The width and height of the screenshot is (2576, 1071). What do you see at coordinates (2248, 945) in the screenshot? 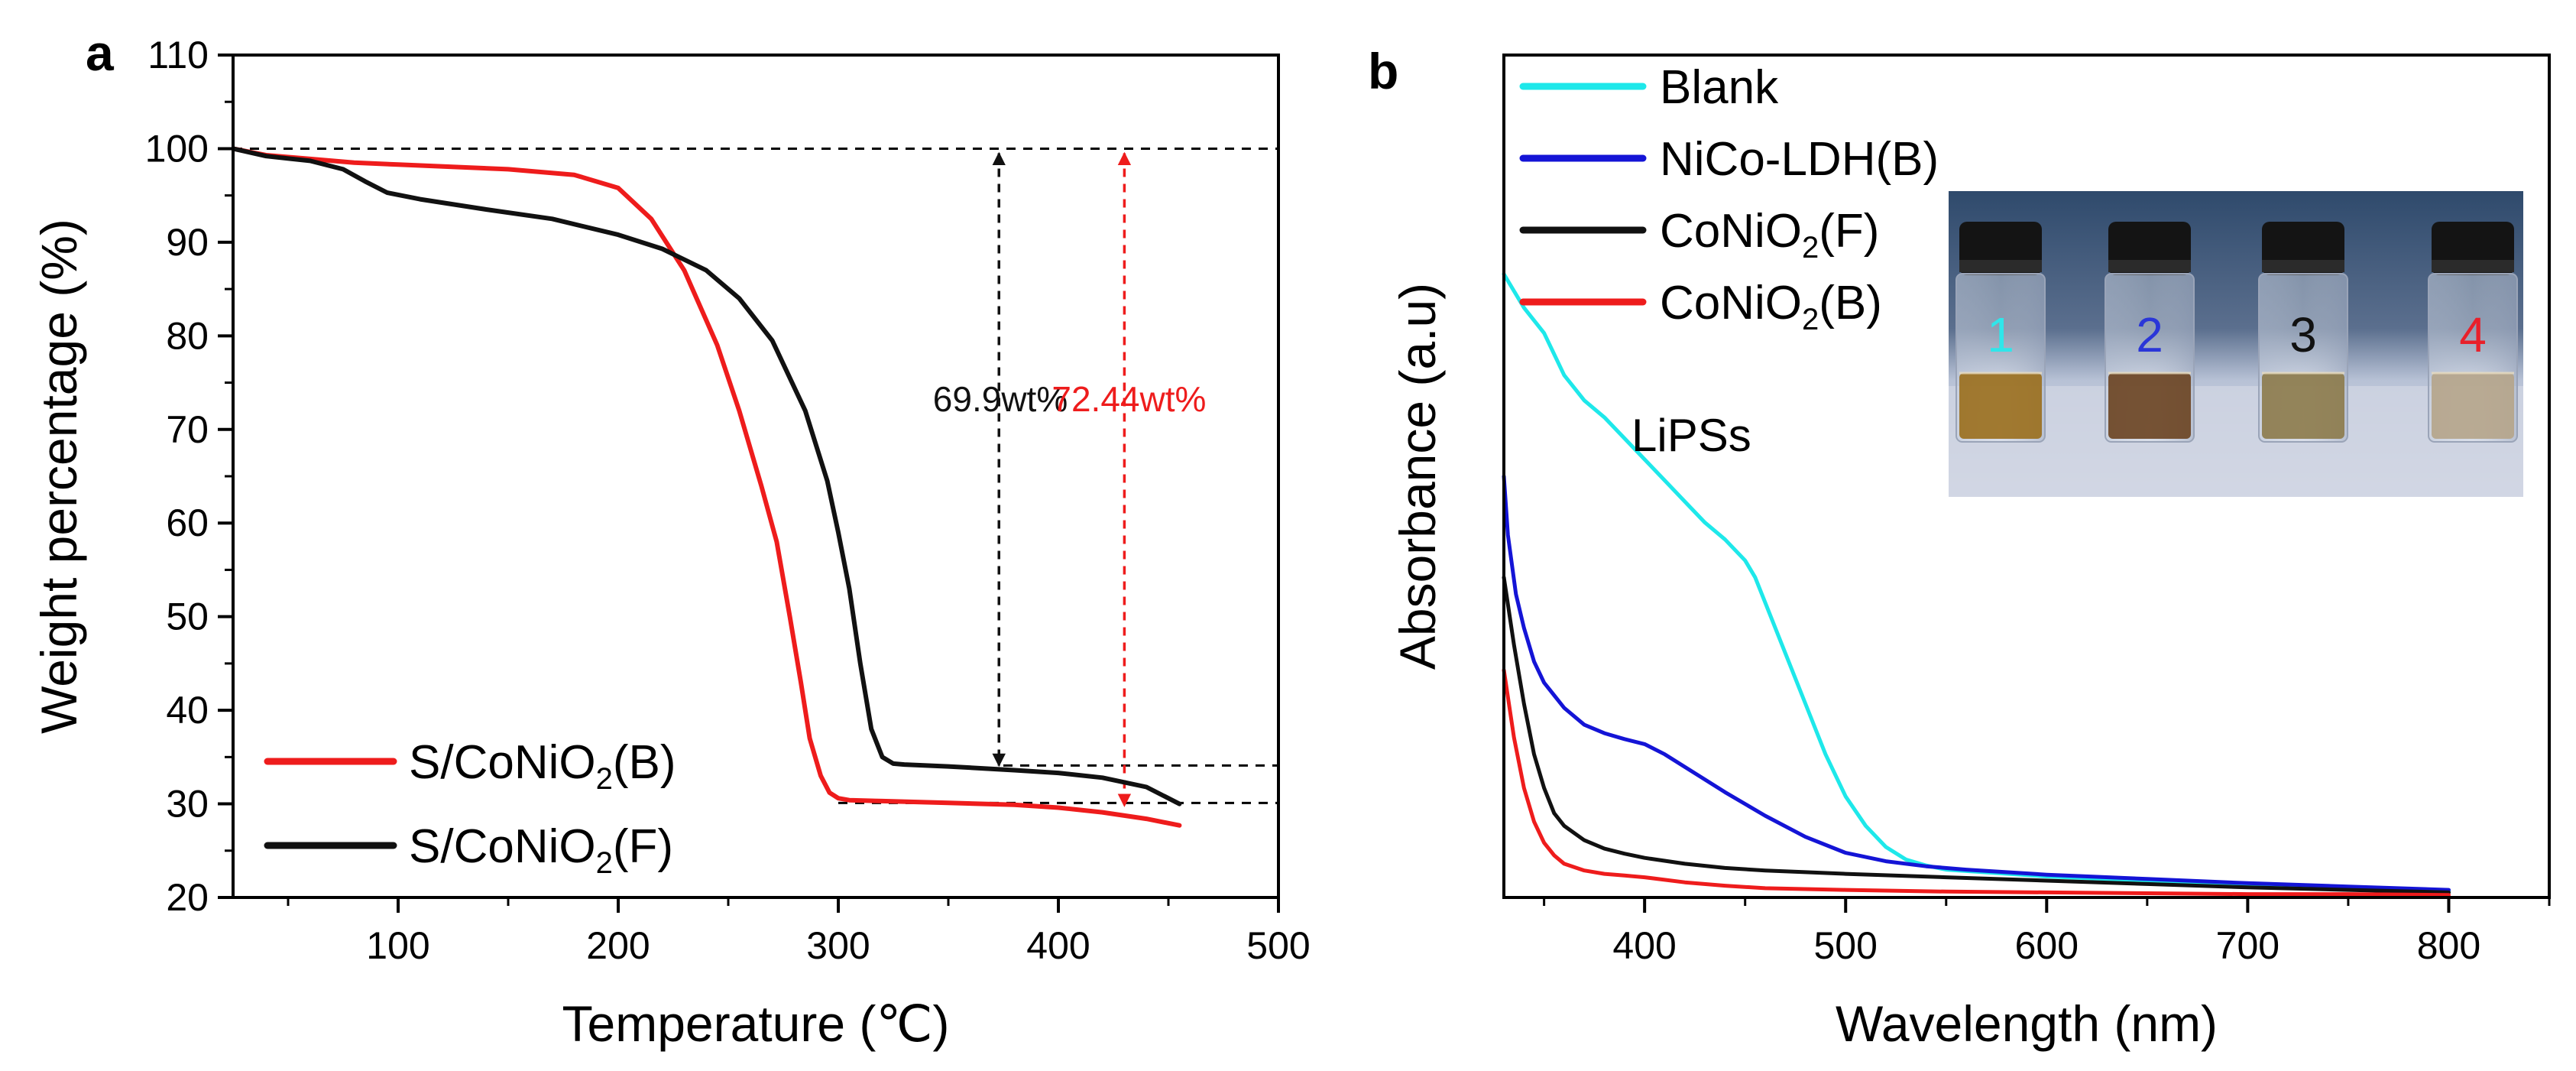
I see `b-x-tick-label-3: 700` at bounding box center [2248, 945].